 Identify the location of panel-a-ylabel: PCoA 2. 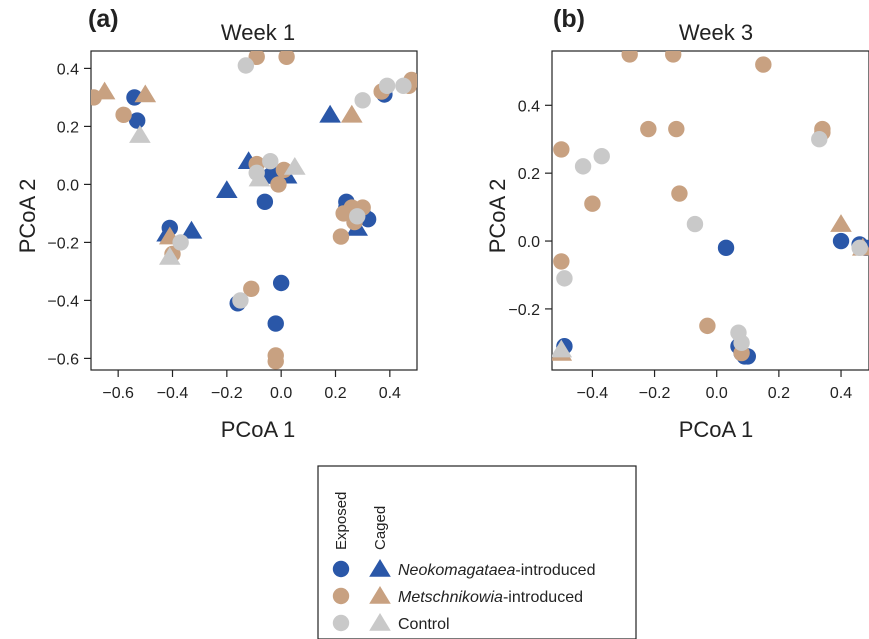
(27, 216).